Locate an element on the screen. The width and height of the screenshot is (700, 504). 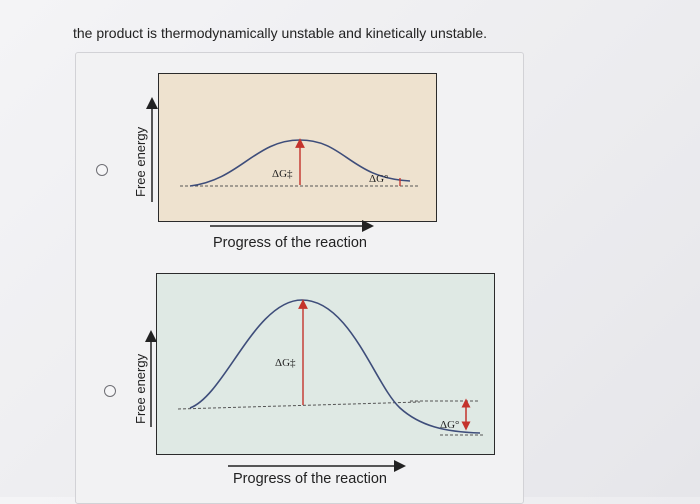
option-2-radio is located at coordinates (110, 391).